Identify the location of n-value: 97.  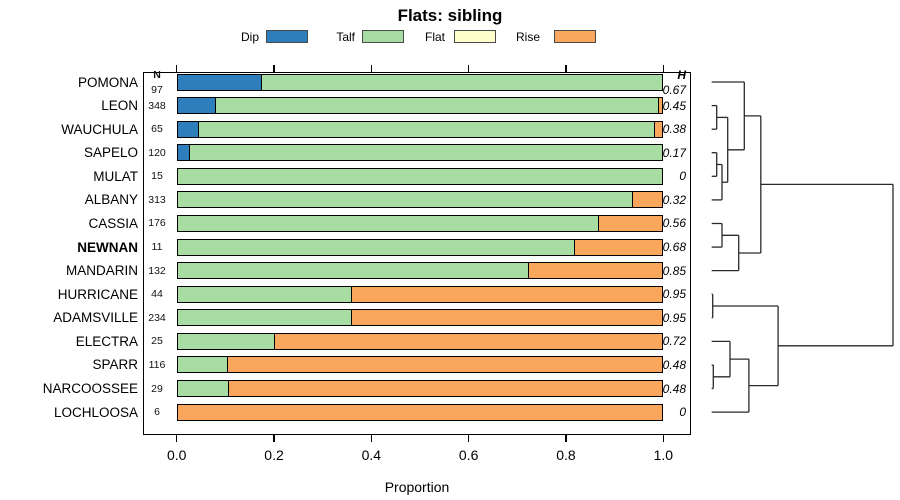
(157, 90).